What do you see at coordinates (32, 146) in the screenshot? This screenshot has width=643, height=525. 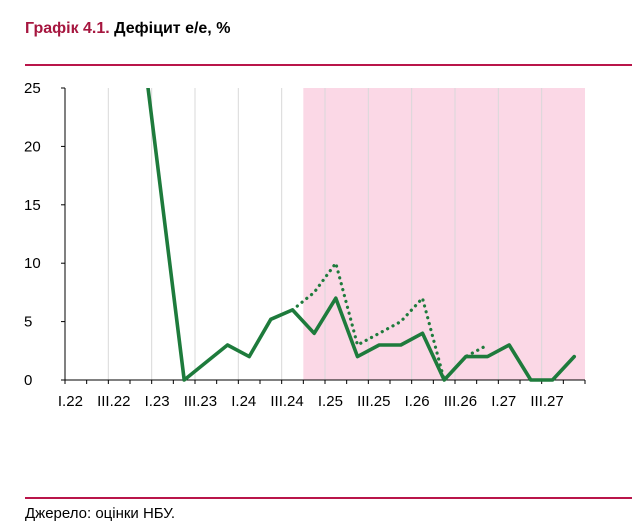 I see `y-tick-label: 20` at bounding box center [32, 146].